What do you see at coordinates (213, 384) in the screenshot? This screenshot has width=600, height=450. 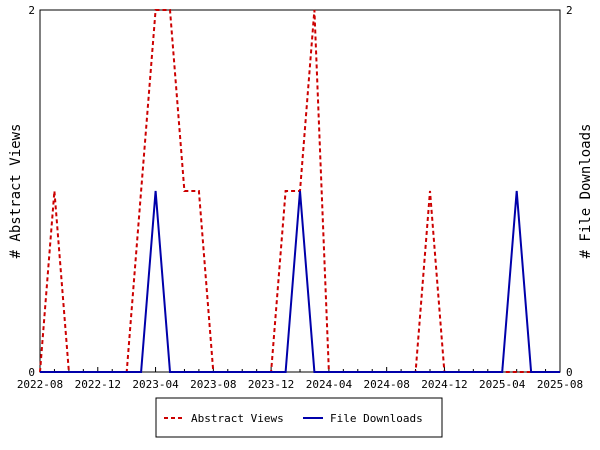 I see `x-tick-label: 2023-08` at bounding box center [213, 384].